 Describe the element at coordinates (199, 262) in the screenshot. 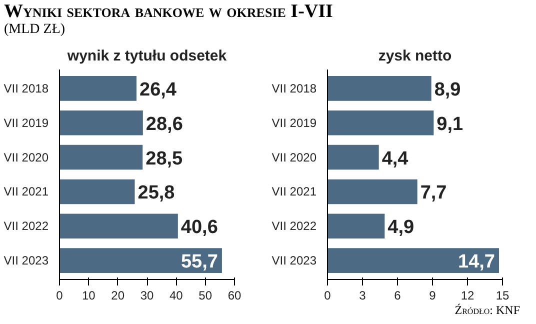

I see `data-label: 55,7` at that location.